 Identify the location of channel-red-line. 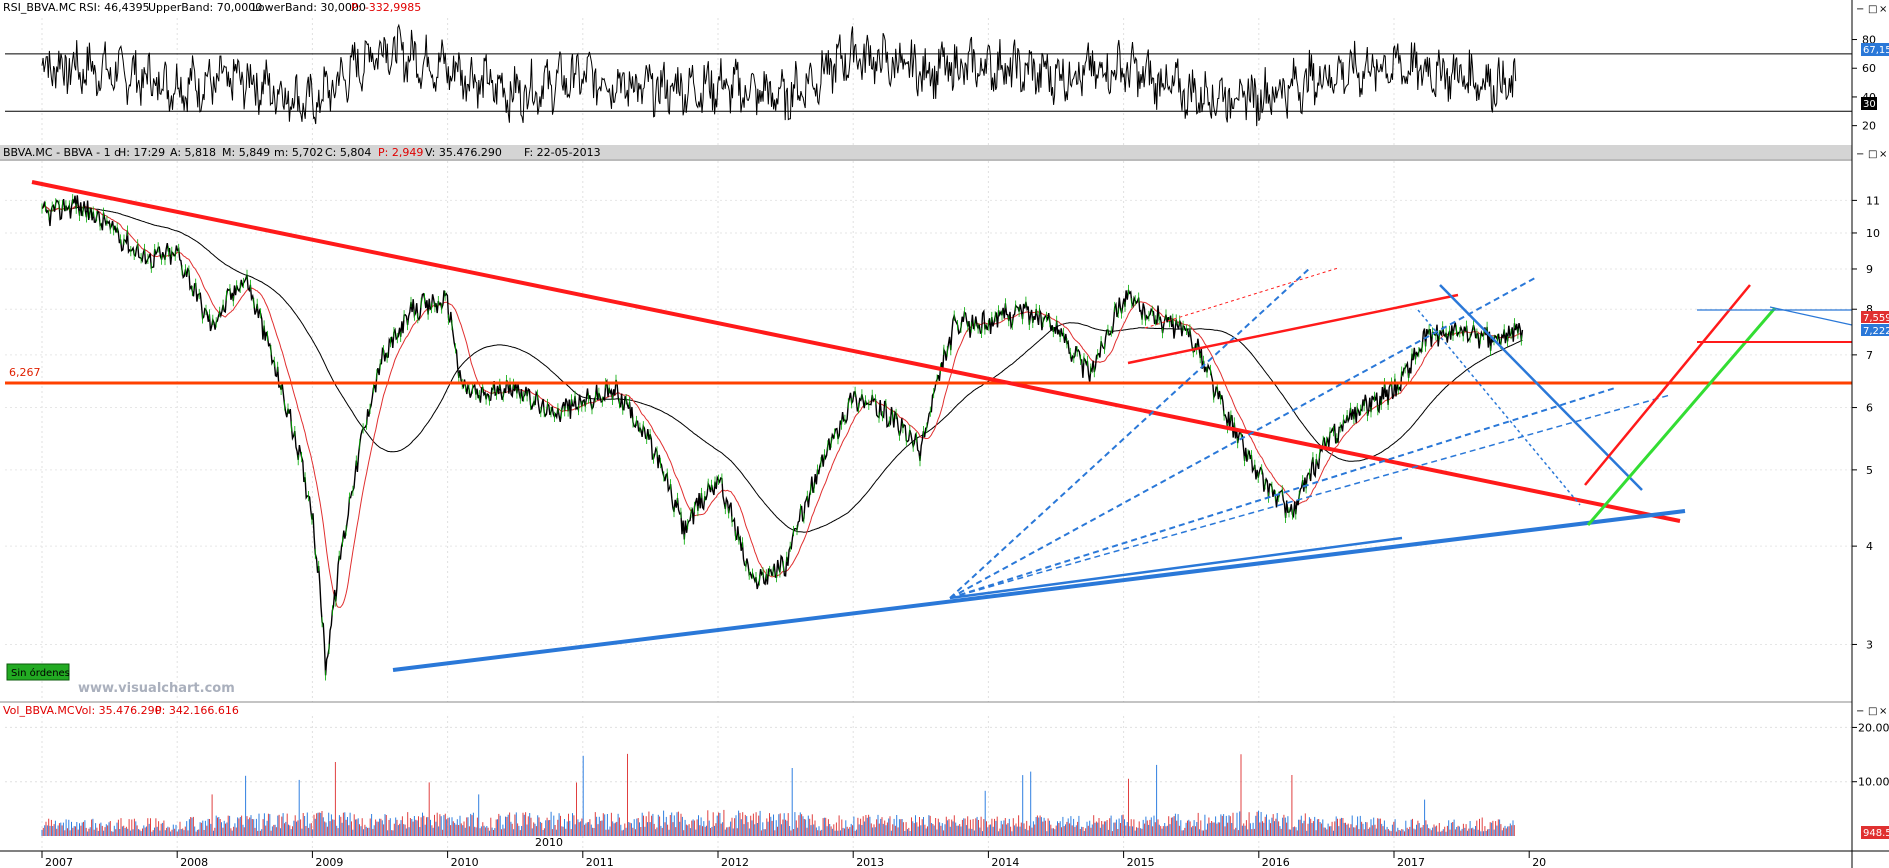
(1293, 329).